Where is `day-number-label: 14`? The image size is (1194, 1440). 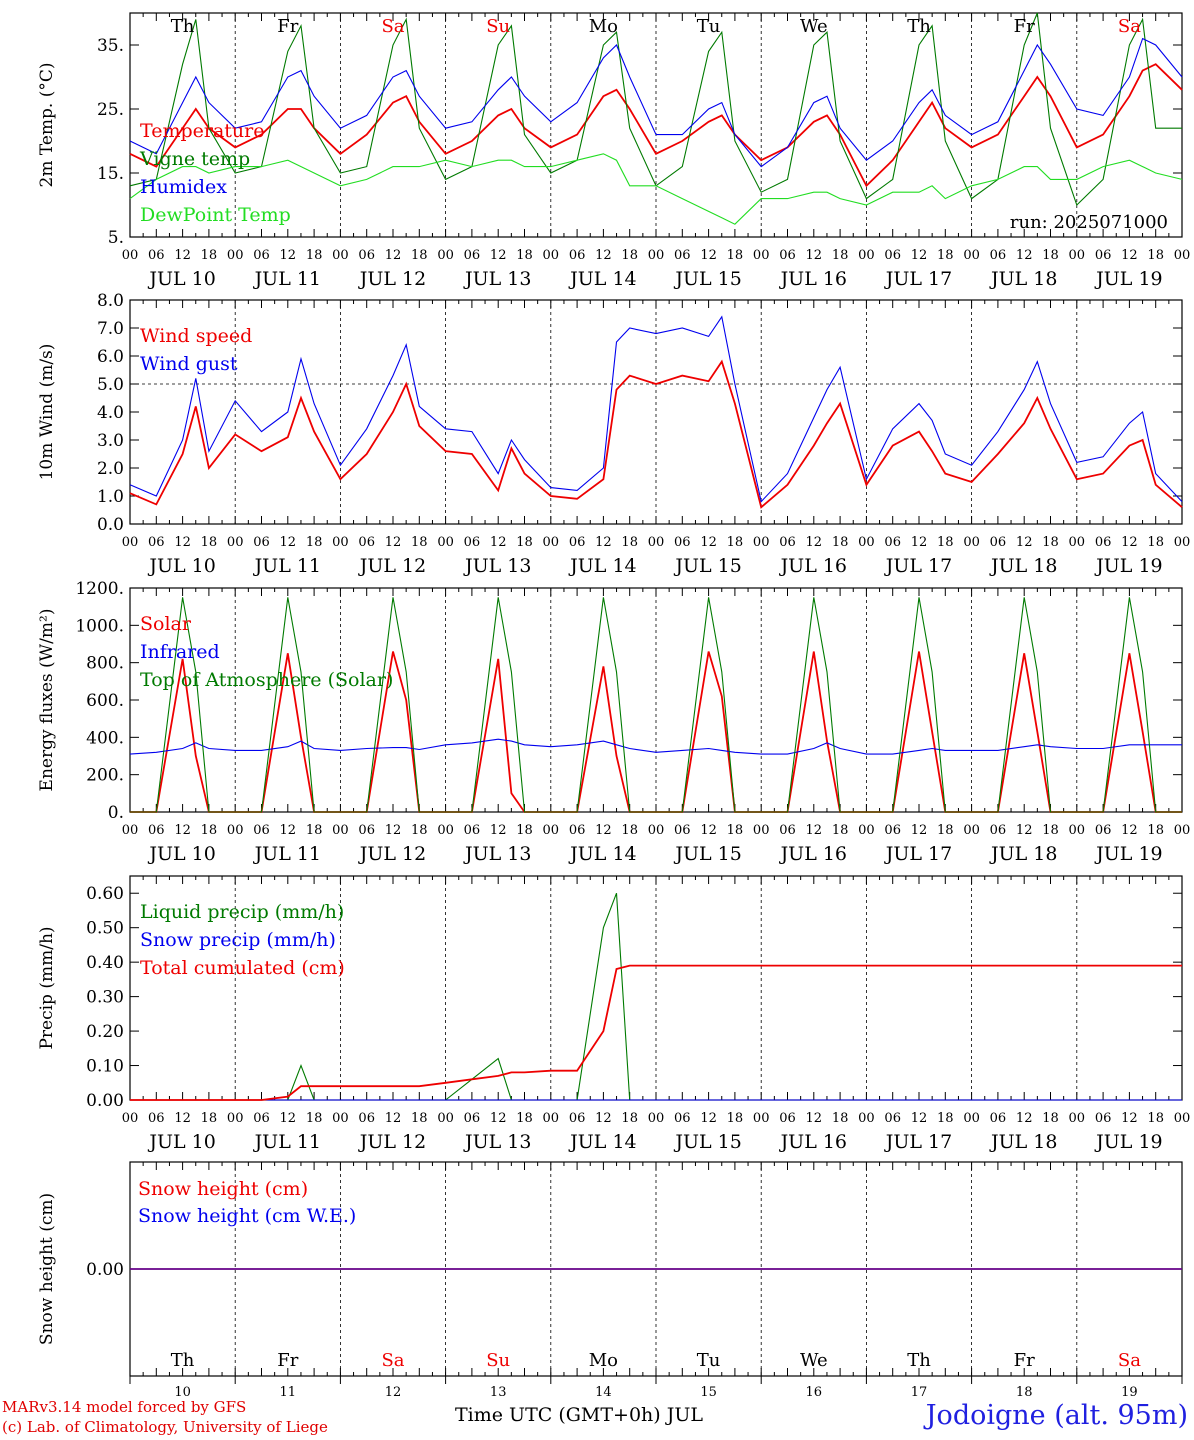 day-number-label: 14 is located at coordinates (603, 1392).